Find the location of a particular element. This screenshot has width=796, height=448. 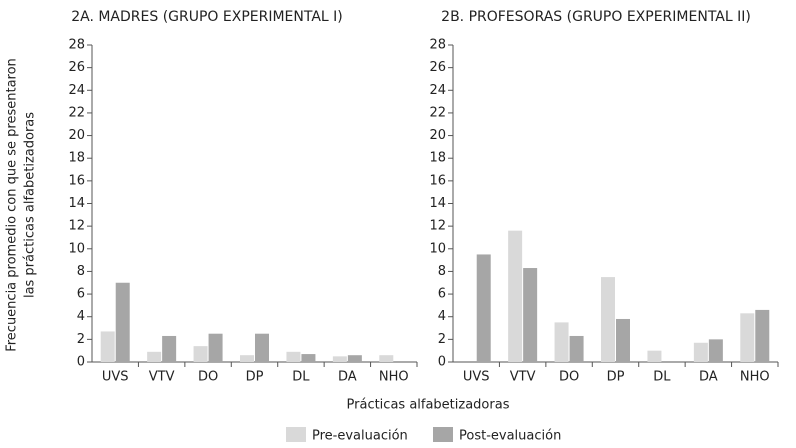

legend-label: Pre-evaluación is located at coordinates (360, 436).